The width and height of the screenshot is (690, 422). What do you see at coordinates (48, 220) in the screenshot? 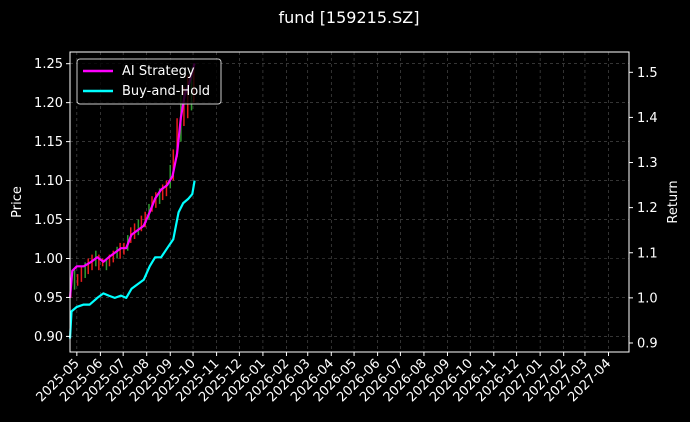
I see `y-left-tick-label: 1.05` at bounding box center [48, 220].